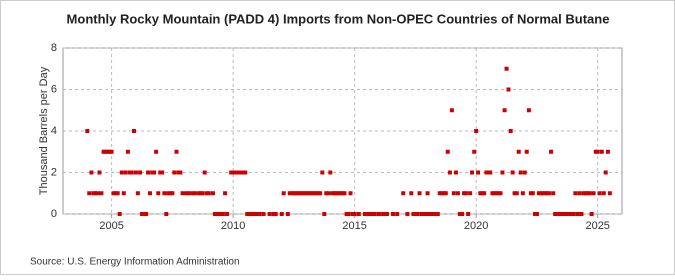 The height and width of the screenshot is (280, 675). What do you see at coordinates (54, 214) in the screenshot?
I see `y-tick-label: 0` at bounding box center [54, 214].